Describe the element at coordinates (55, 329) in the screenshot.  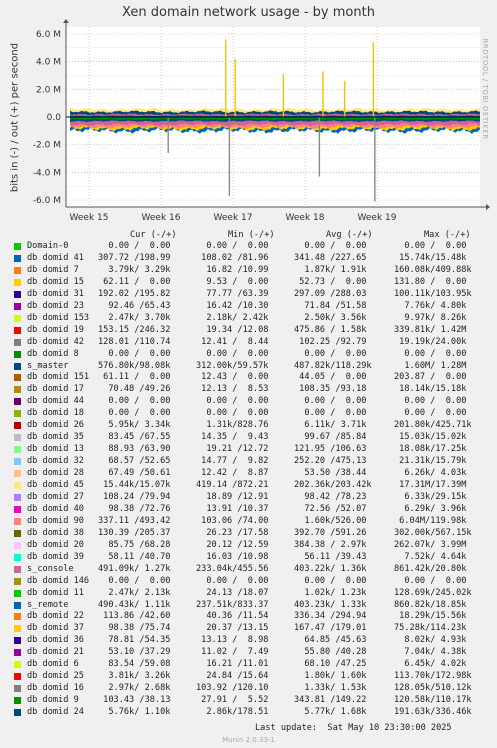
I see `legend-series-name: db domid 19` at that location.